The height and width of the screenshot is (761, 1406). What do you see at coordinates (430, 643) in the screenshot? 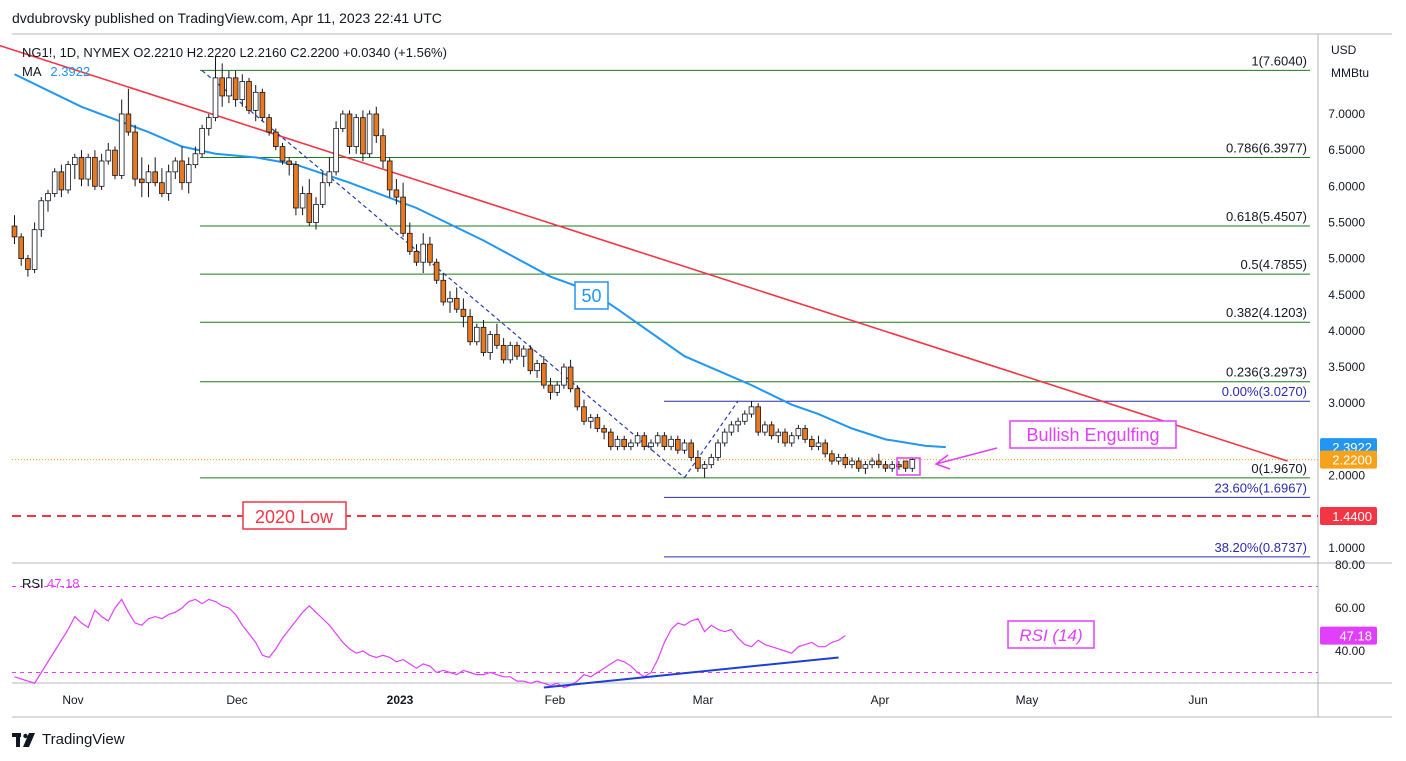
I see `rsi-line` at bounding box center [430, 643].